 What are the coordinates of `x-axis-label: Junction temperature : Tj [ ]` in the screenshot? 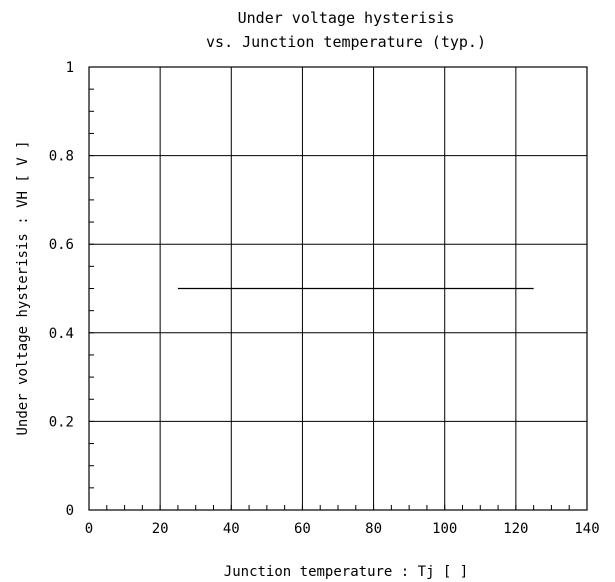 It's located at (346, 572).